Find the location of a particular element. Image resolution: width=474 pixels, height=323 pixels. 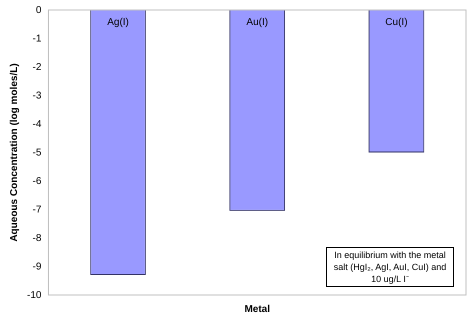

y-tick-label: -5 is located at coordinates (37, 152).